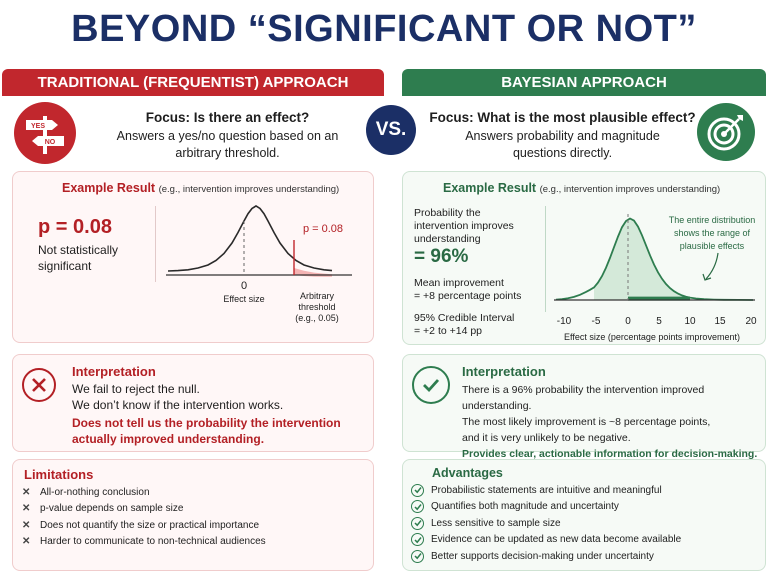 The image size is (768, 576). I want to click on mean-line1: Mean improvement, so click(459, 283).